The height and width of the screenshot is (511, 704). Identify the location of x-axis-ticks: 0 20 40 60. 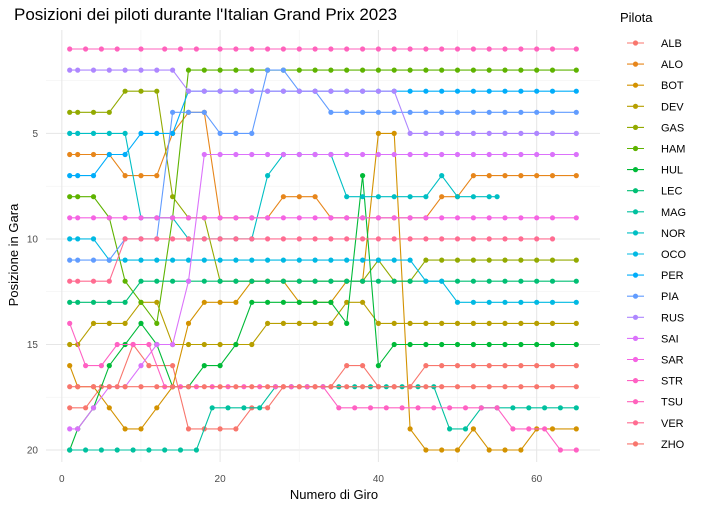
(301, 479).